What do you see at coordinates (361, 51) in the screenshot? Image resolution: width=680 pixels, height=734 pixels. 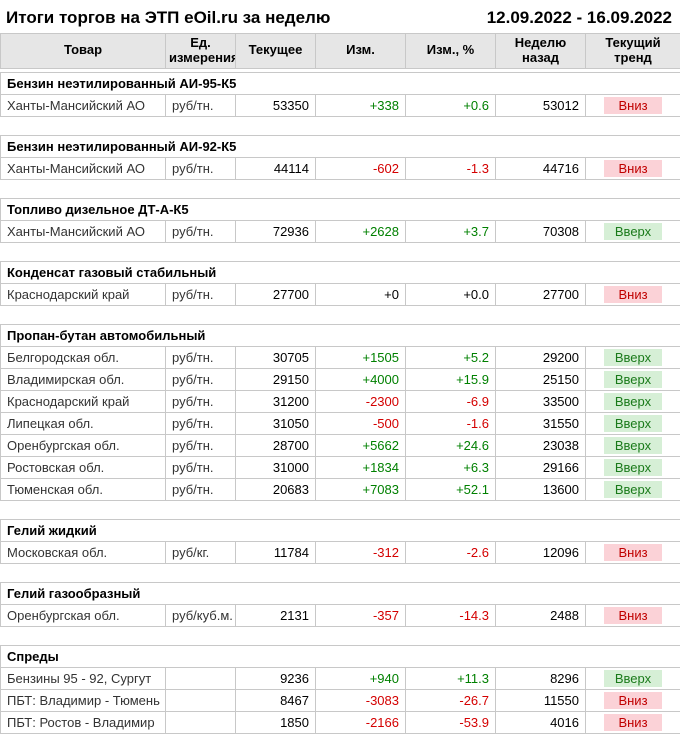 I see `col-header-change: Изм.` at bounding box center [361, 51].